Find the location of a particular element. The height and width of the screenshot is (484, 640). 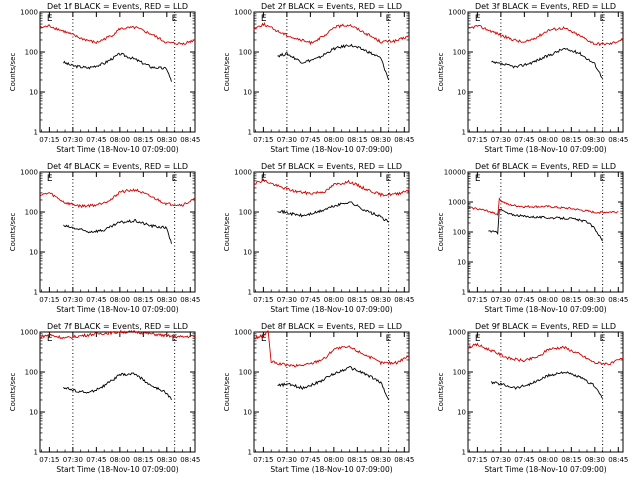

chart-title: Det 1f BLACK = Events, RED = LLD is located at coordinates (117, 6).